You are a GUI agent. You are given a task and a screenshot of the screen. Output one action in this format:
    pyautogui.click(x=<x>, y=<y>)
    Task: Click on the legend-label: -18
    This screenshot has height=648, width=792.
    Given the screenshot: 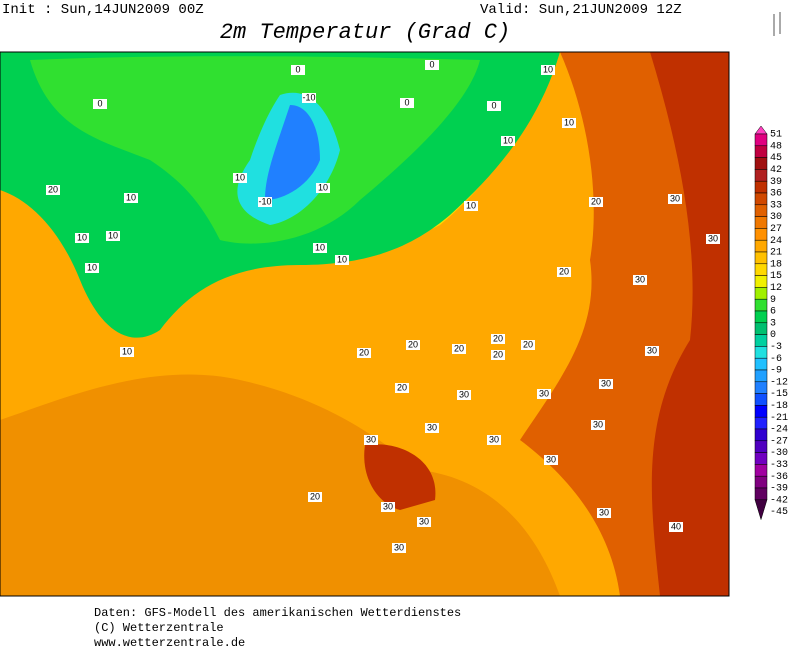 What is the action you would take?
    pyautogui.click(x=779, y=406)
    